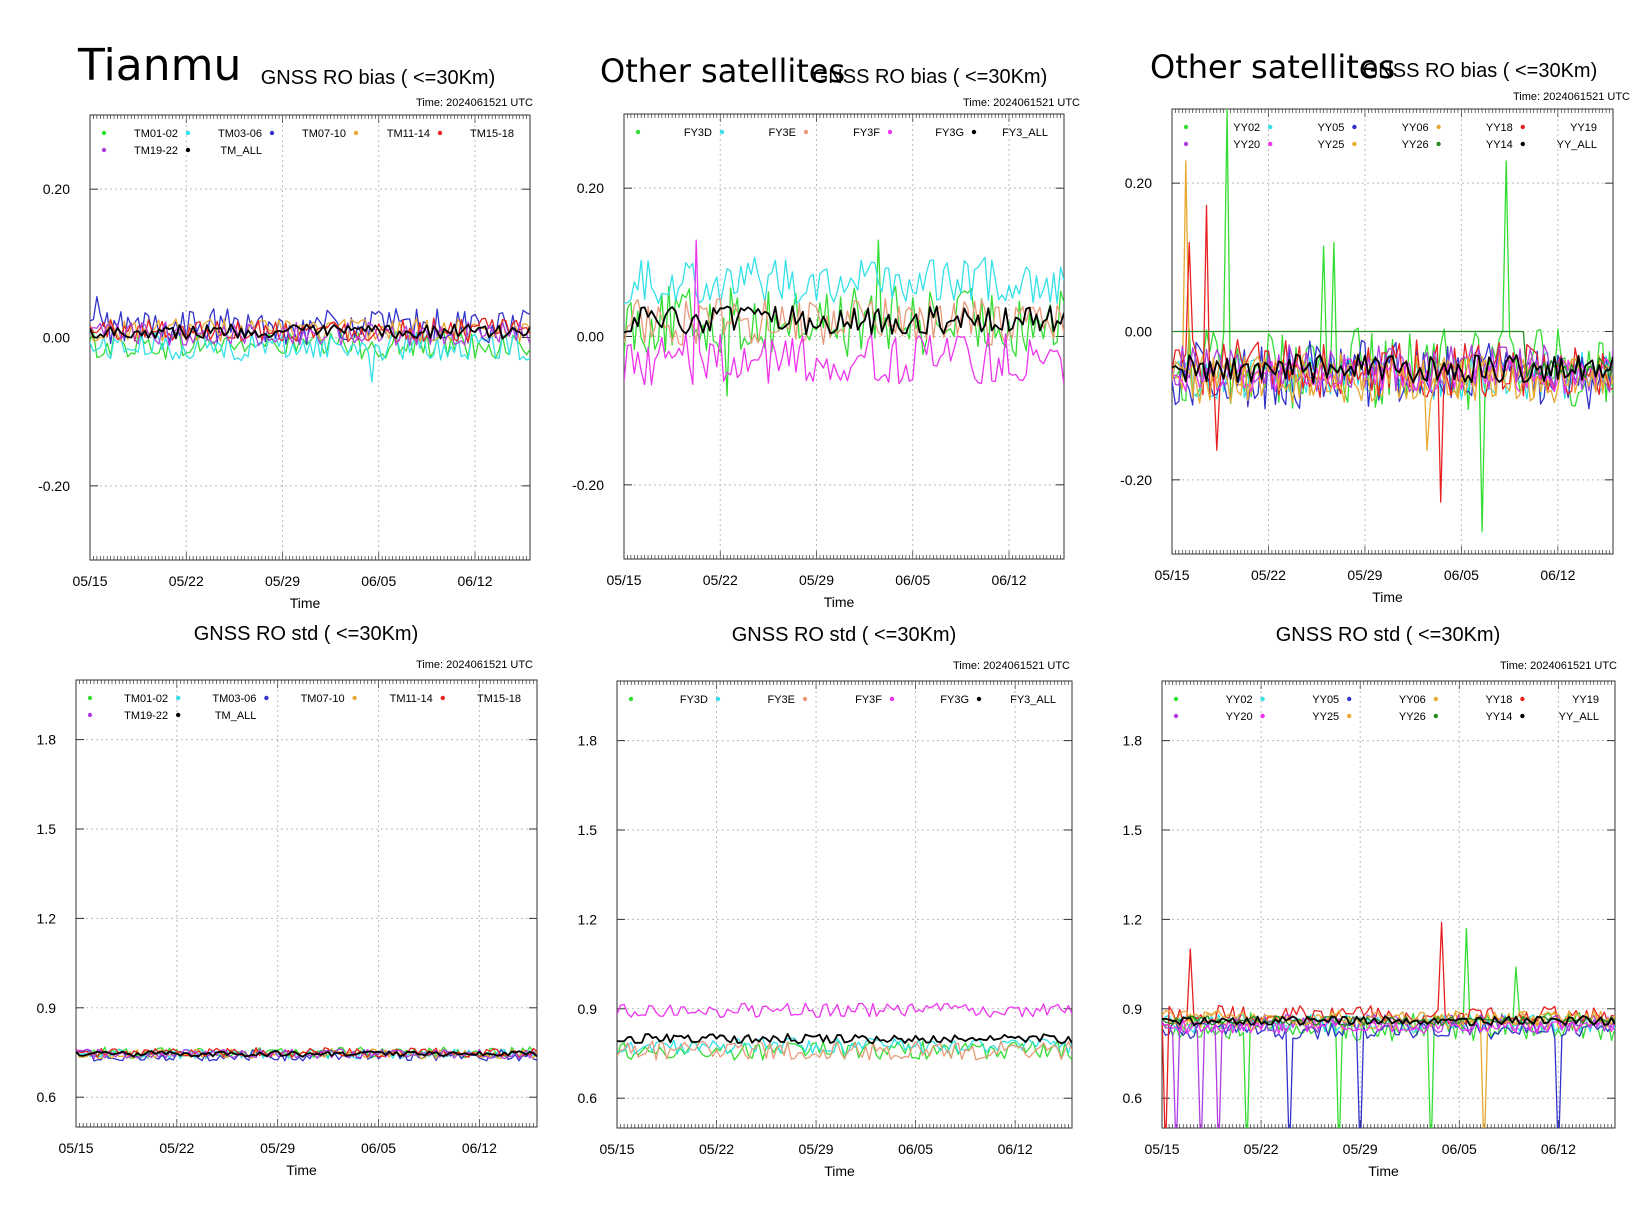 The height and width of the screenshot is (1220, 1637). Describe the element at coordinates (474, 665) in the screenshot. I see `tm-std-time-label: Time: 2024061521 UTC` at that location.